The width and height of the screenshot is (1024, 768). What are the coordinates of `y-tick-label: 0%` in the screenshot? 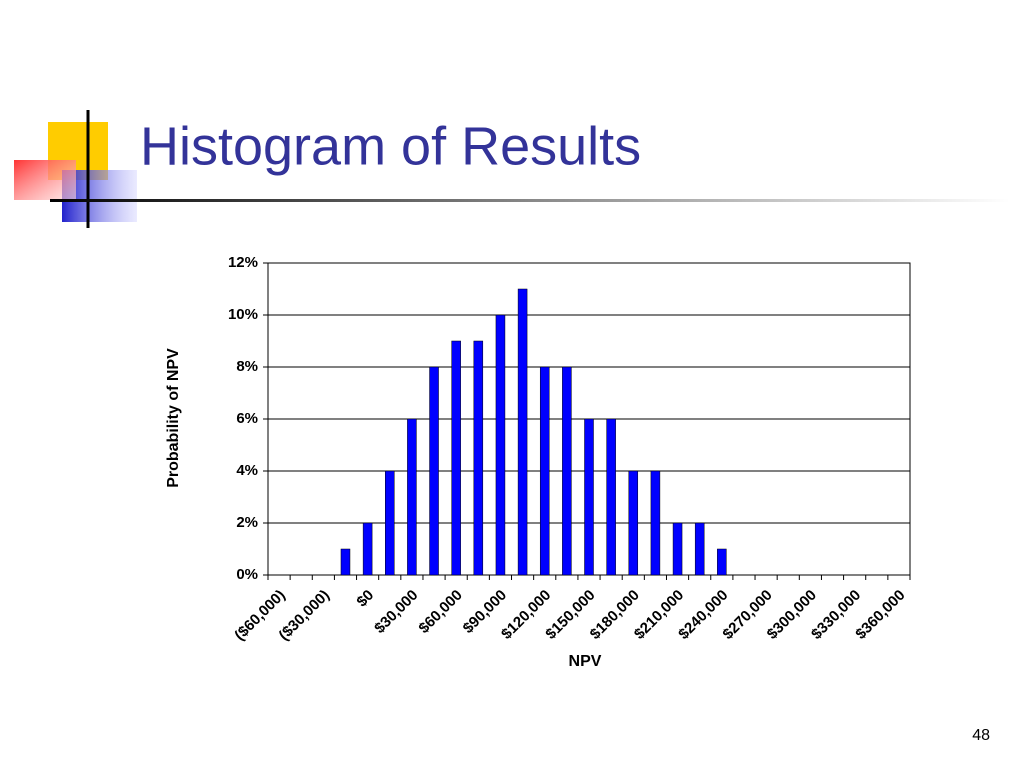 It's located at (247, 574).